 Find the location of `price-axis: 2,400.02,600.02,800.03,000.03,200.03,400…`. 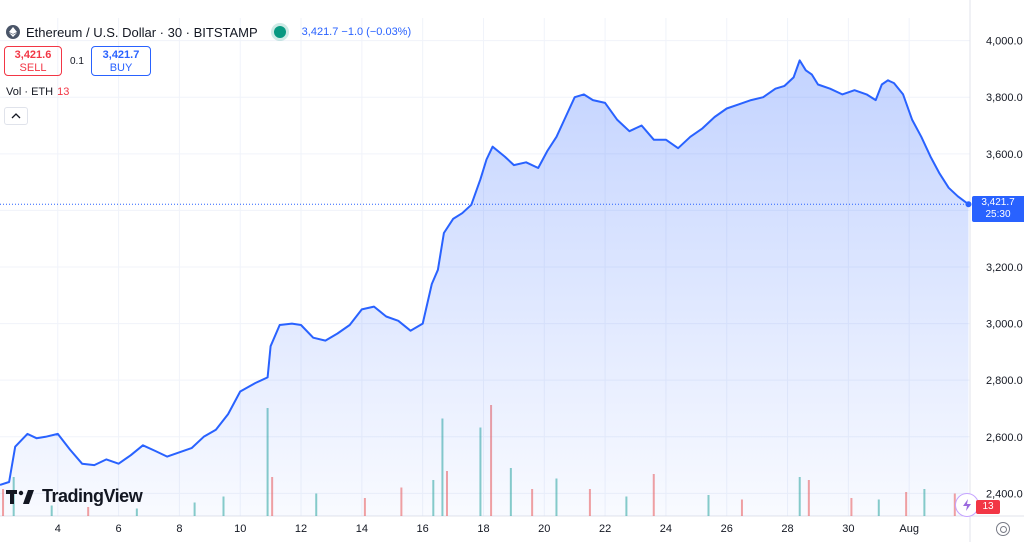

price-axis: 2,400.02,600.02,800.03,000.03,200.03,400… is located at coordinates (1004, 268).